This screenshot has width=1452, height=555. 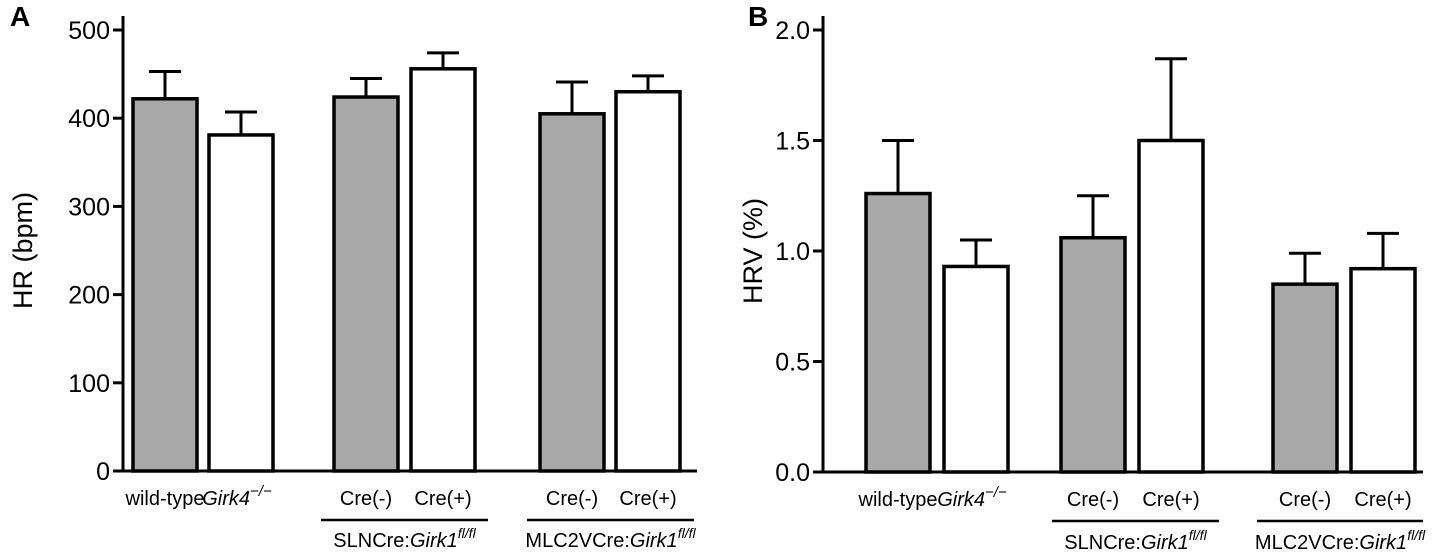 What do you see at coordinates (792, 142) in the screenshot?
I see `y-tick-label: 1.5` at bounding box center [792, 142].